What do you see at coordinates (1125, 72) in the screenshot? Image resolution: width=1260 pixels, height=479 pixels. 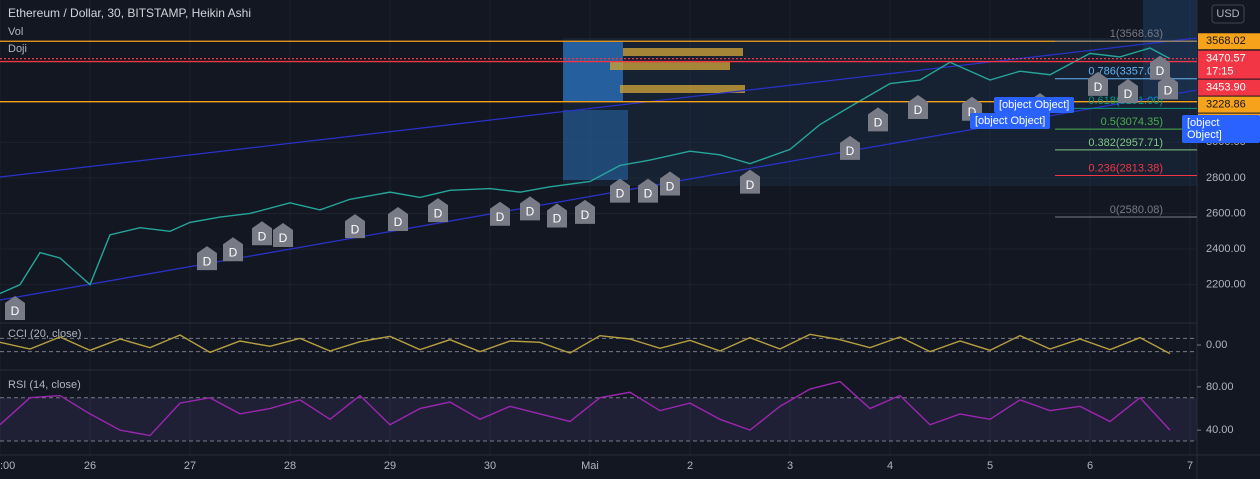 I see `fib-label: 0.786(3357.08)` at bounding box center [1125, 72].